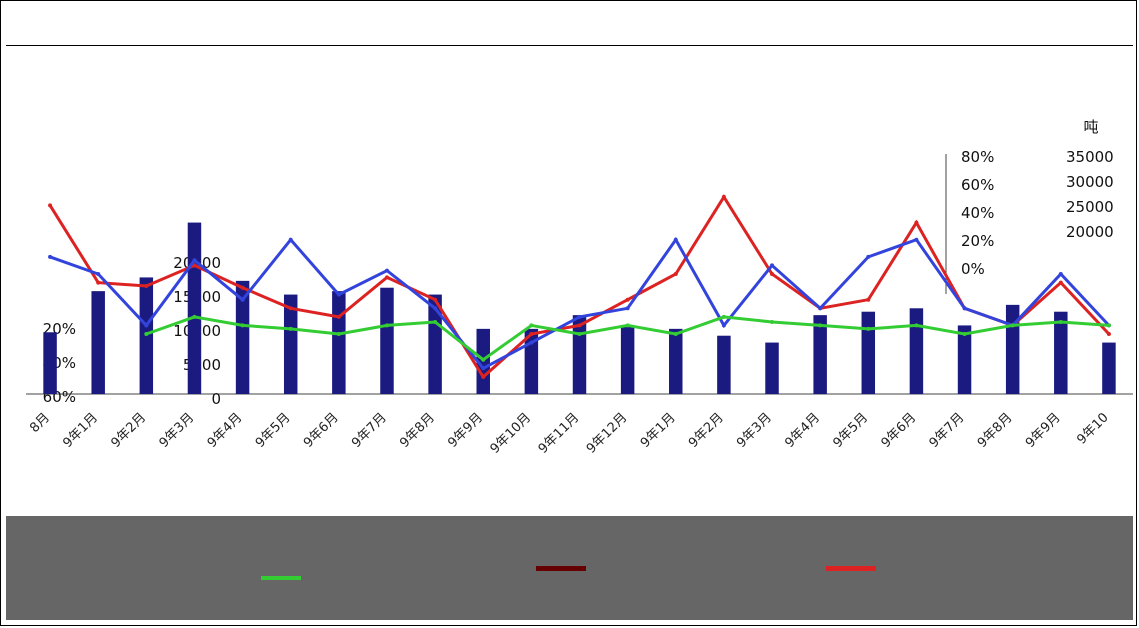 The width and height of the screenshot is (1139, 628). I want to click on legend-swatch-red, so click(851, 568).